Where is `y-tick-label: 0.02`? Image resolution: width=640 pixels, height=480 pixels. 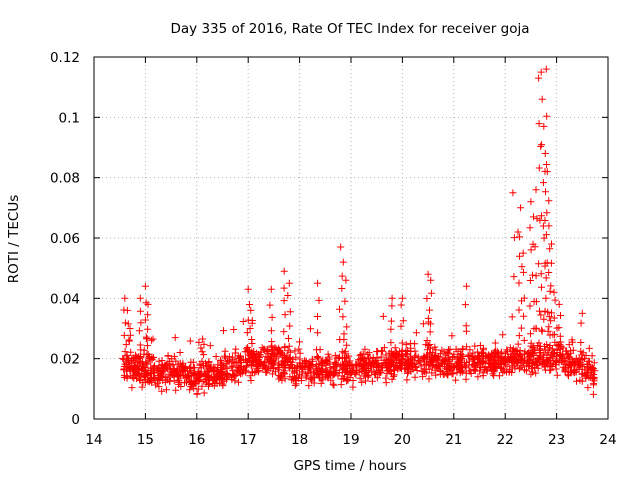 y-tick-label: 0.02 is located at coordinates (65, 360).